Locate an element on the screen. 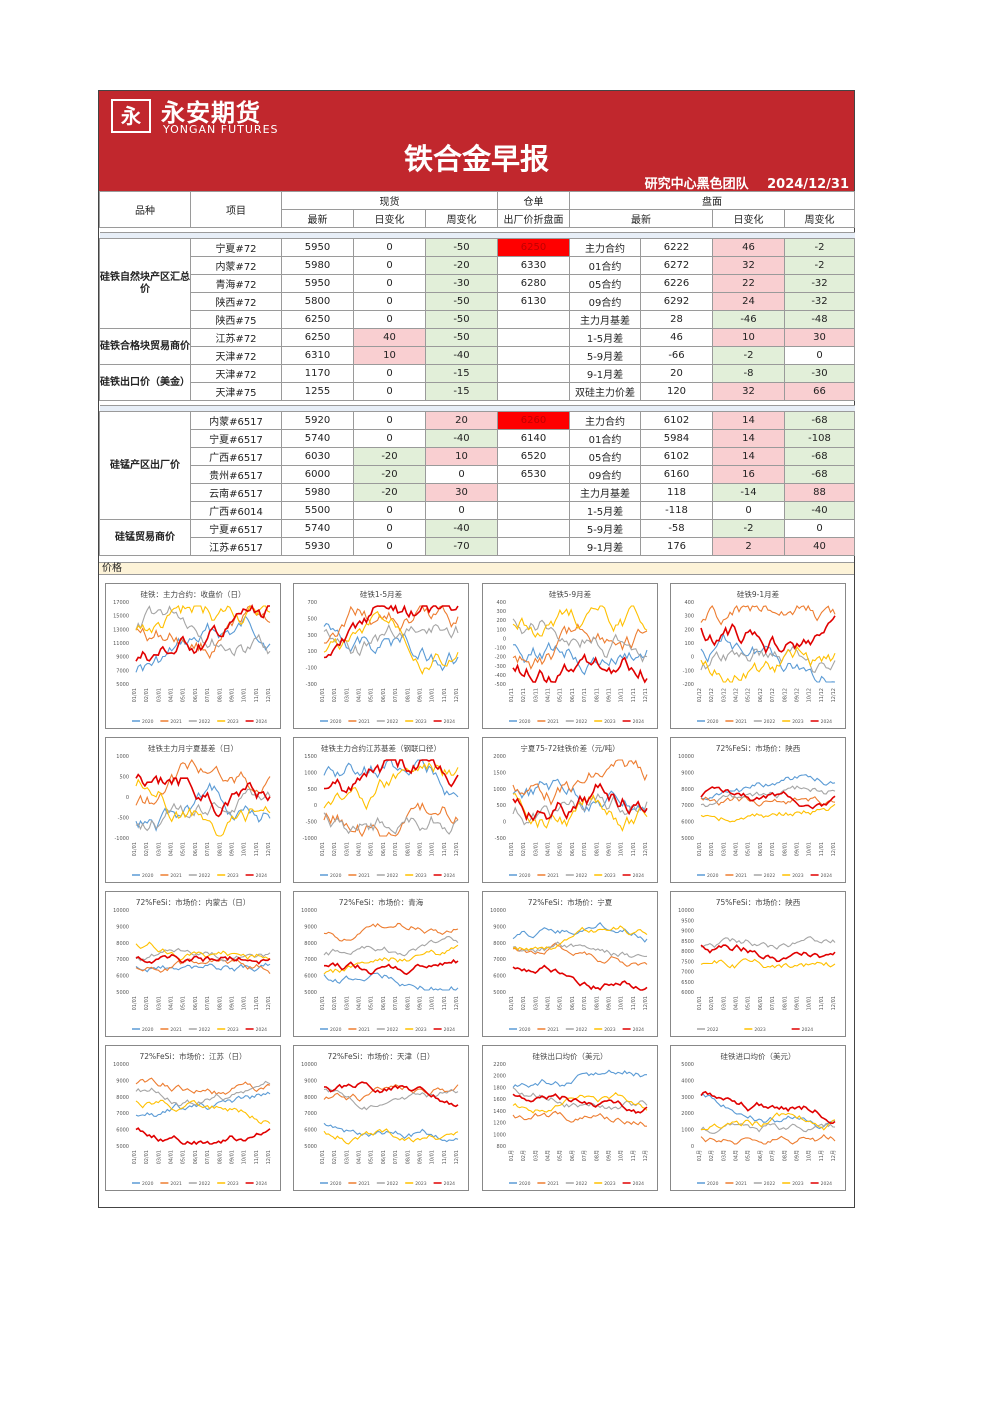  contract-week-change: -48 is located at coordinates (819, 319).